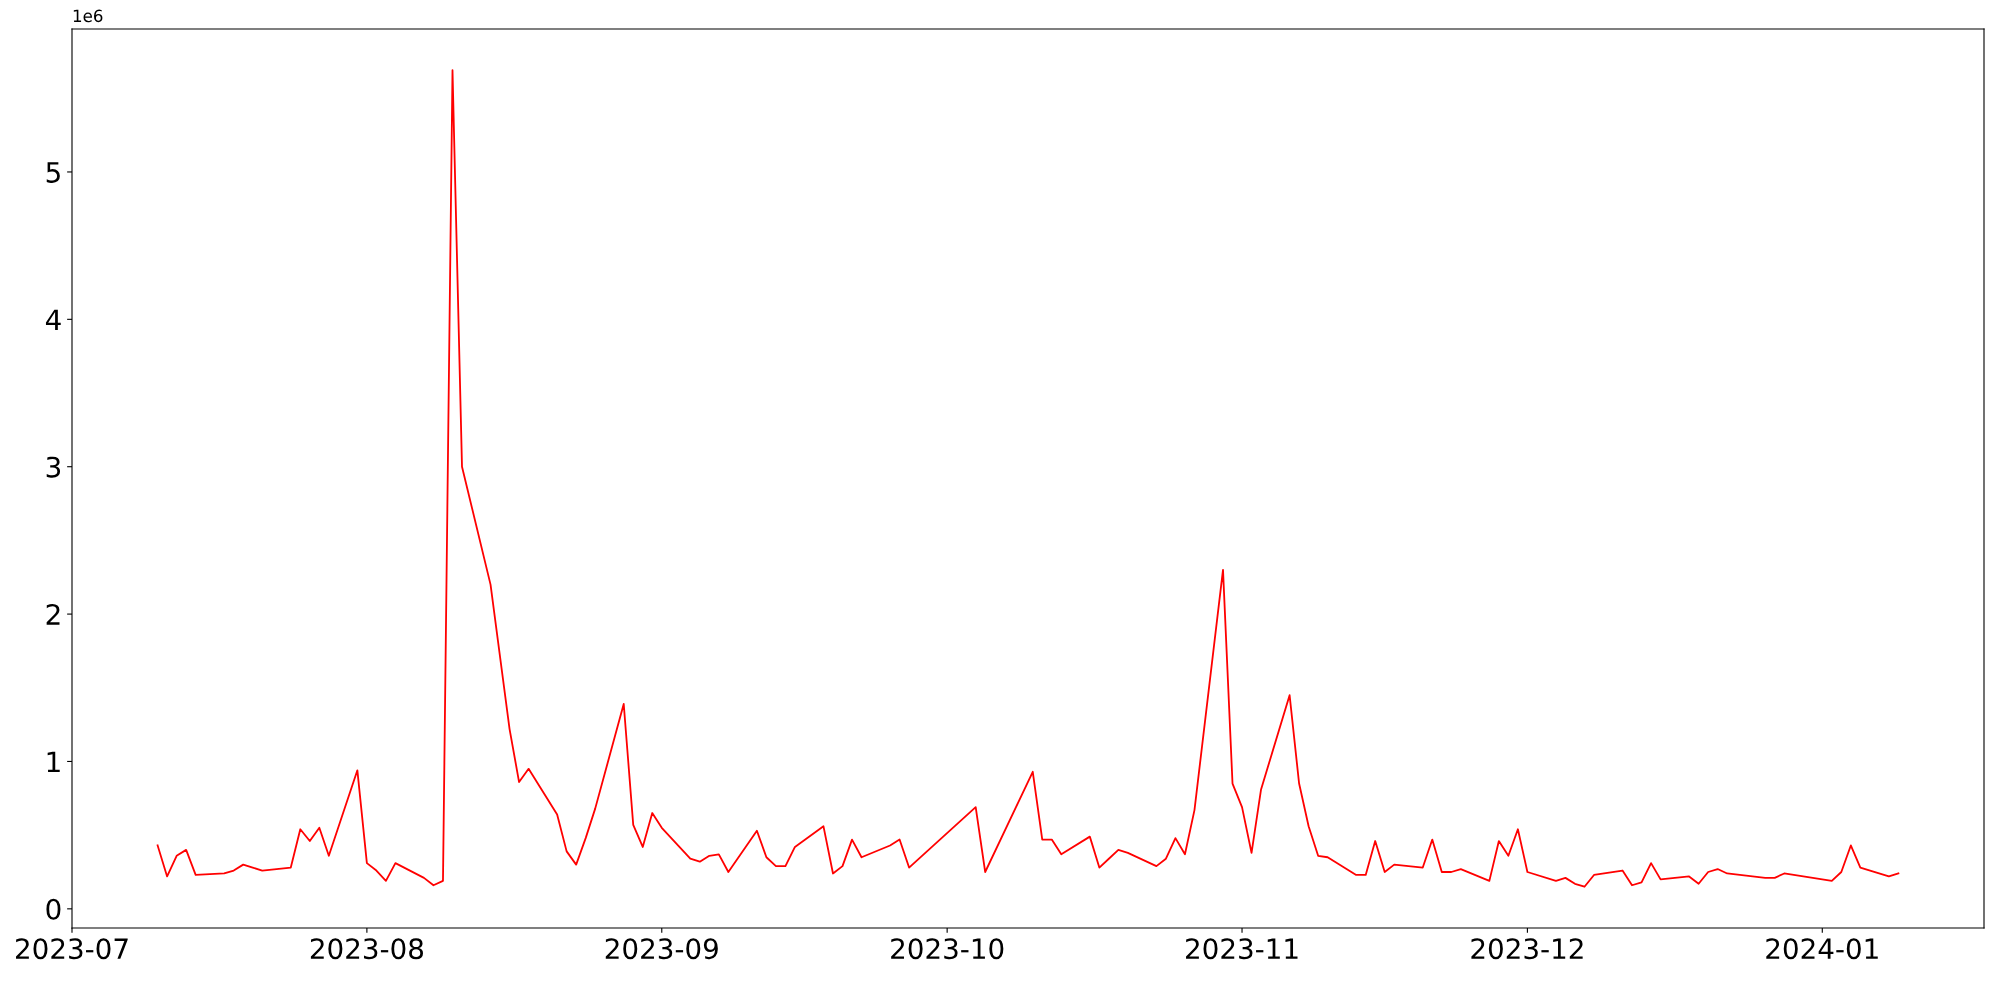 This screenshot has height=1000, width=2000. What do you see at coordinates (53, 909) in the screenshot?
I see `y-tick-label: 0` at bounding box center [53, 909].